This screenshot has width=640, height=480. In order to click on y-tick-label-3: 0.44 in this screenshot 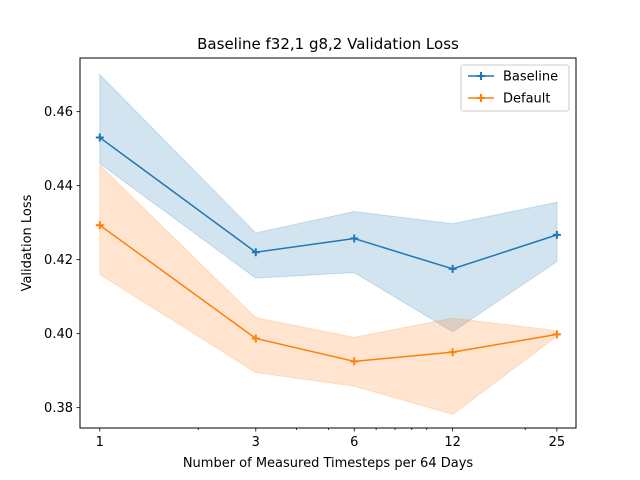, I will do `click(58, 186)`.